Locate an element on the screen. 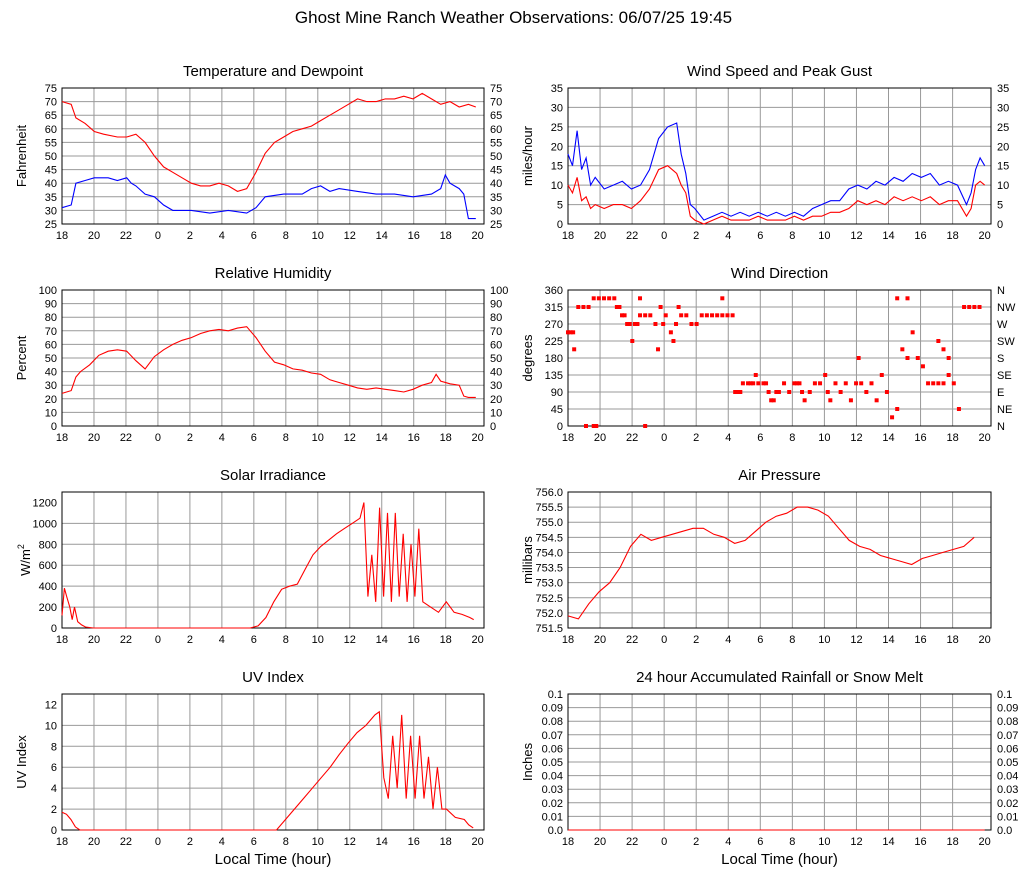  uv-y-tick-label: 2 is located at coordinates (54, 810).